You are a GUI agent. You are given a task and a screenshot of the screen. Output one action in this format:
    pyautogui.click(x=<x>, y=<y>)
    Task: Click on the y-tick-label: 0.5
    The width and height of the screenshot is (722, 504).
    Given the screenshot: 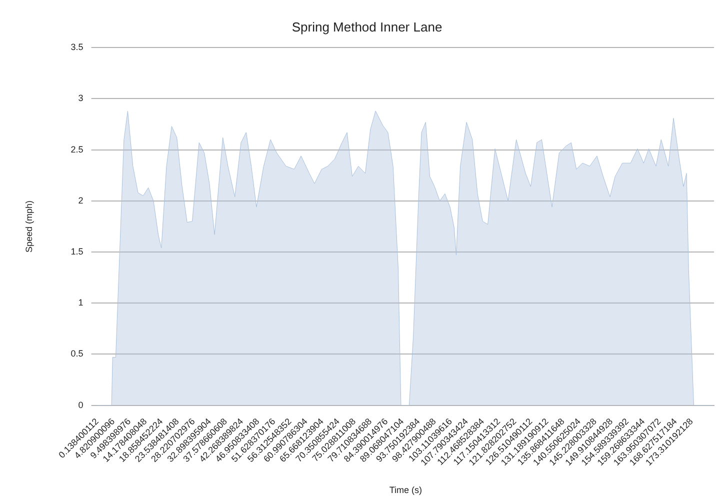 What is the action you would take?
    pyautogui.click(x=77, y=353)
    